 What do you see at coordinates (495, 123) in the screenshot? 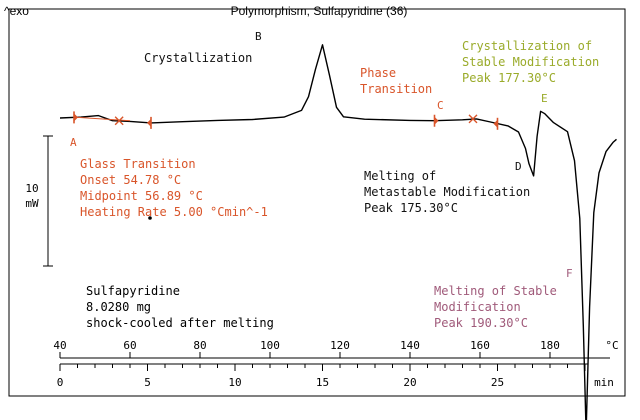
I see `marker-c-end-arrow` at bounding box center [495, 123].